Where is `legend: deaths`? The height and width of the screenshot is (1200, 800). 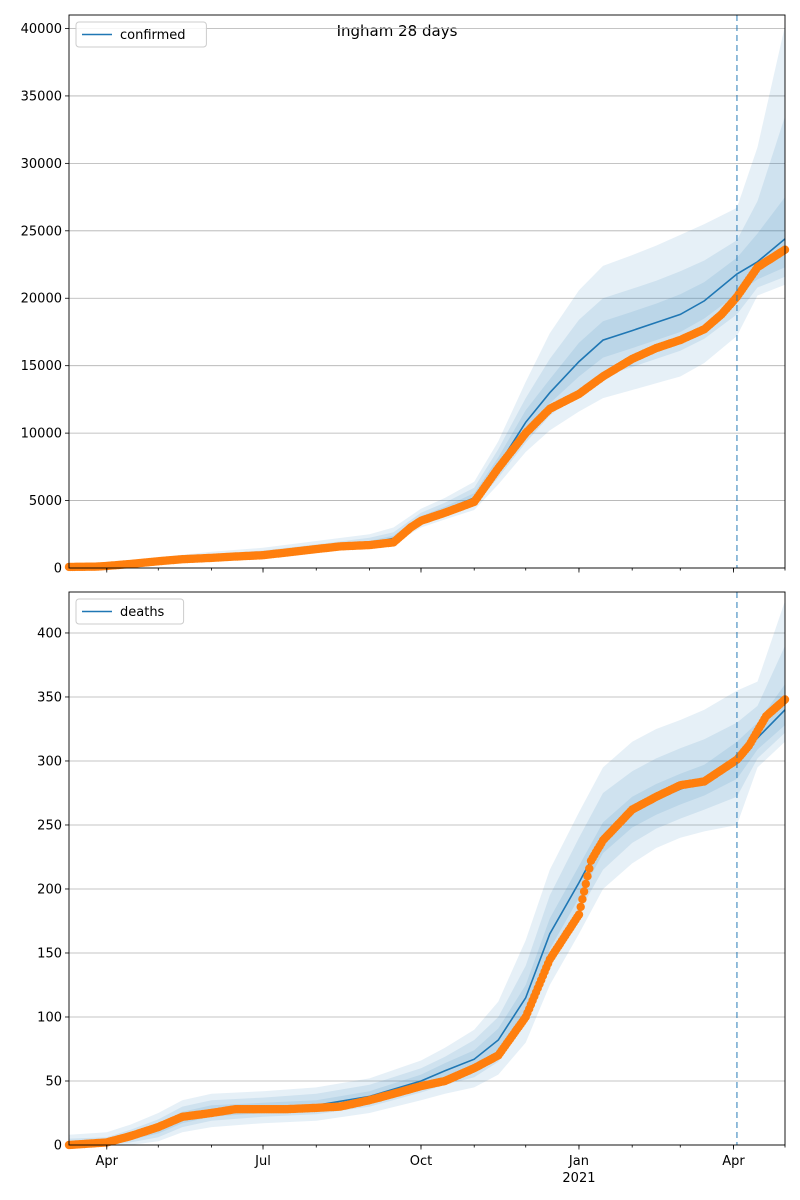 legend: deaths is located at coordinates (130, 611).